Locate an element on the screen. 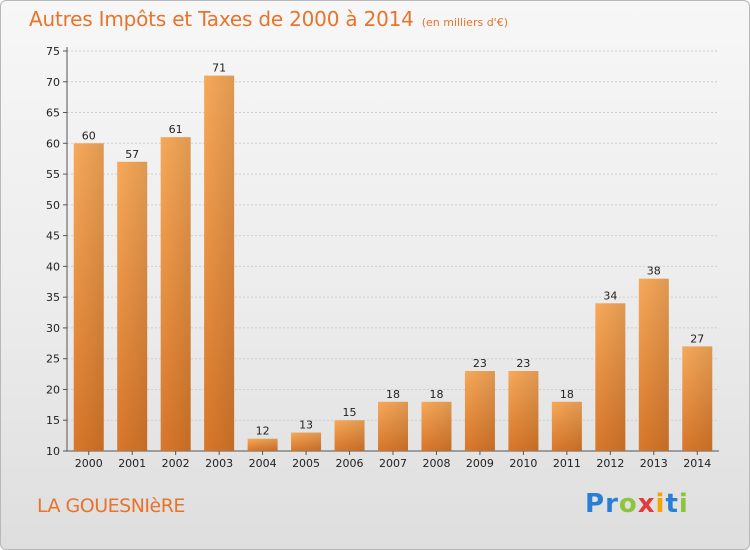 Image resolution: width=750 pixels, height=550 pixels. logo-letter: o is located at coordinates (628, 504).